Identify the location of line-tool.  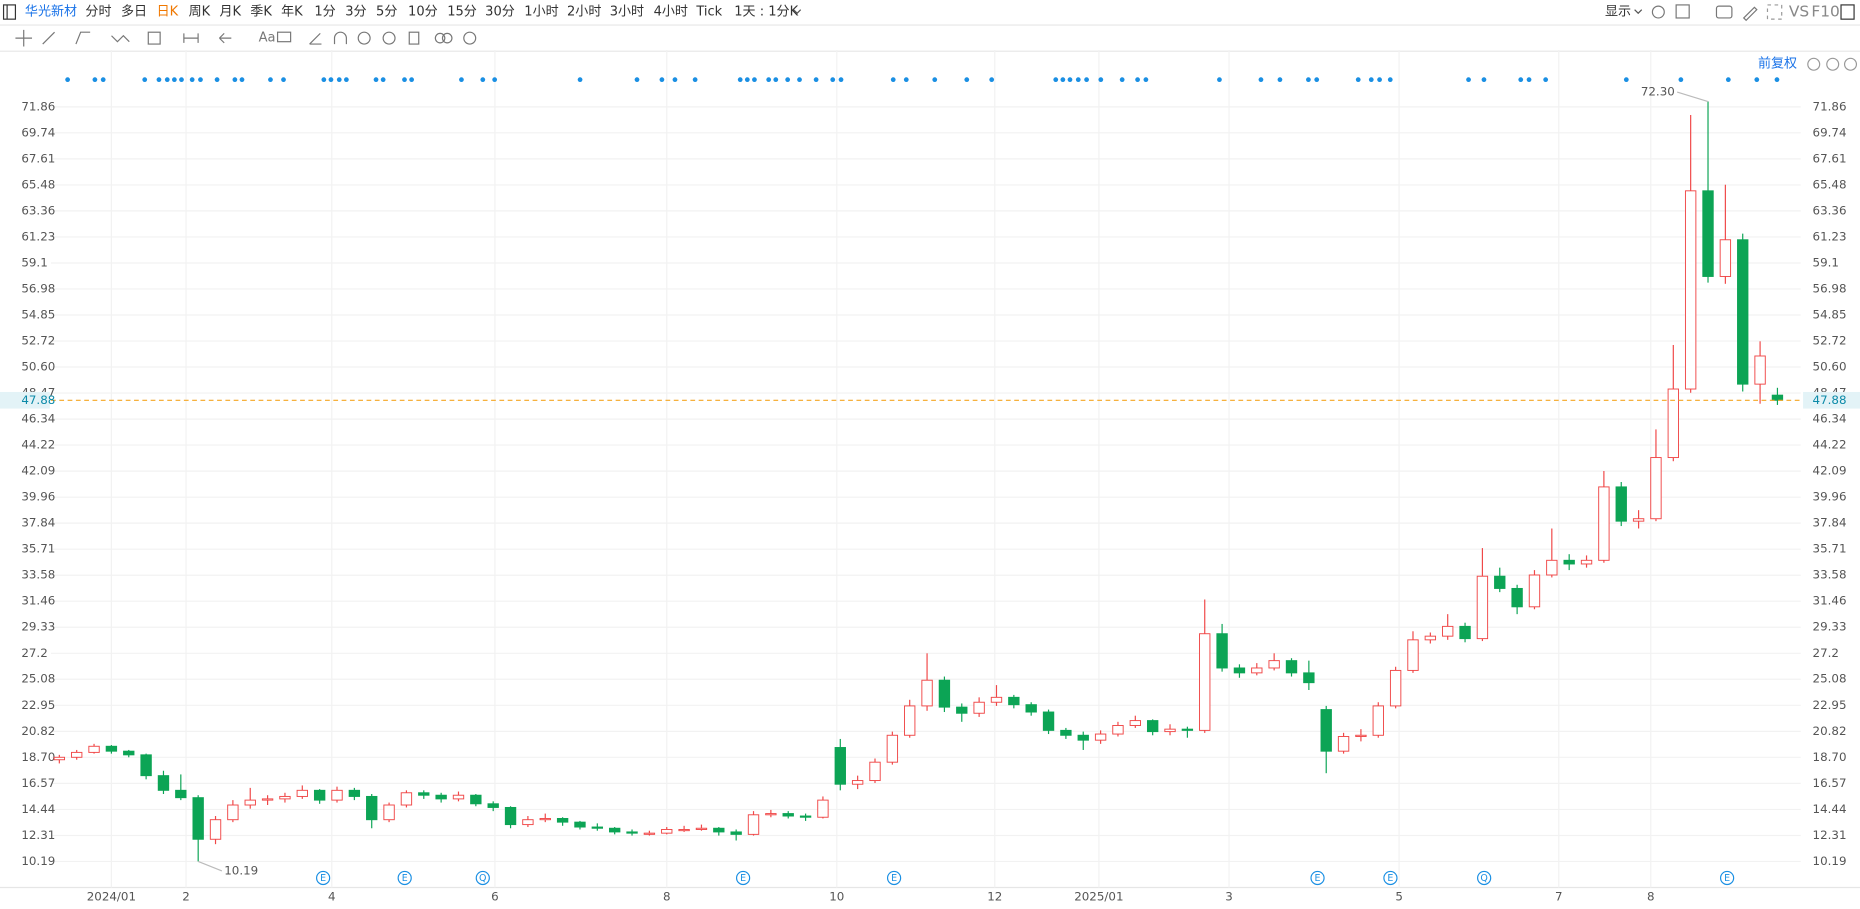
(48, 38).